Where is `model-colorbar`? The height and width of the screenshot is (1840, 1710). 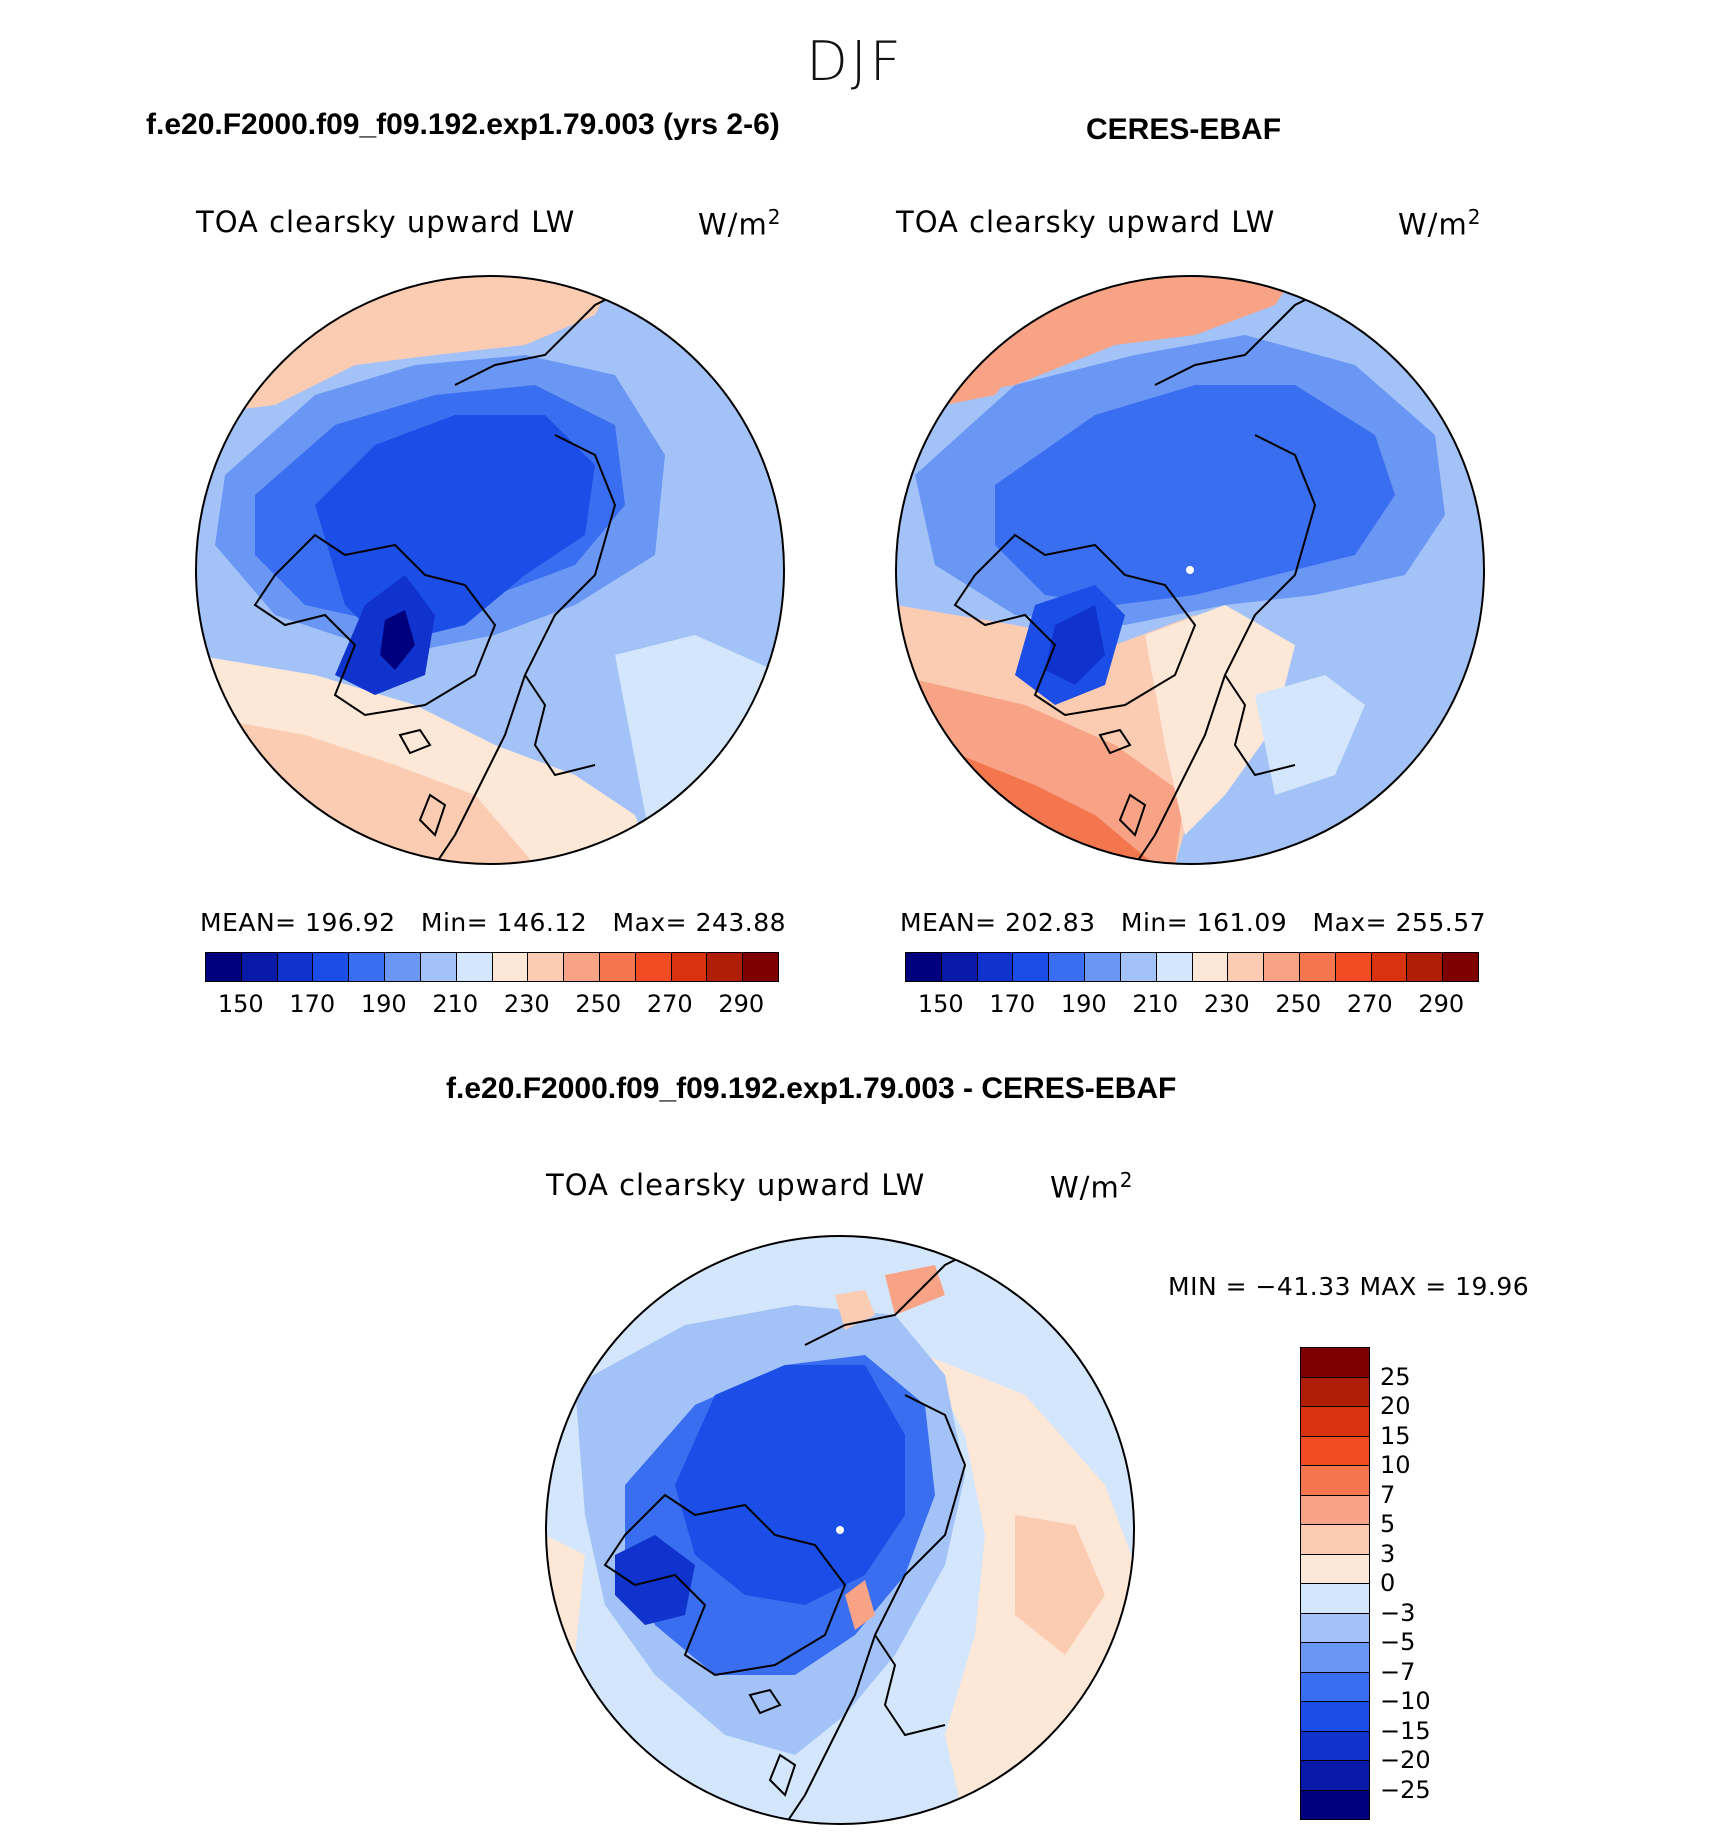 model-colorbar is located at coordinates (492, 967).